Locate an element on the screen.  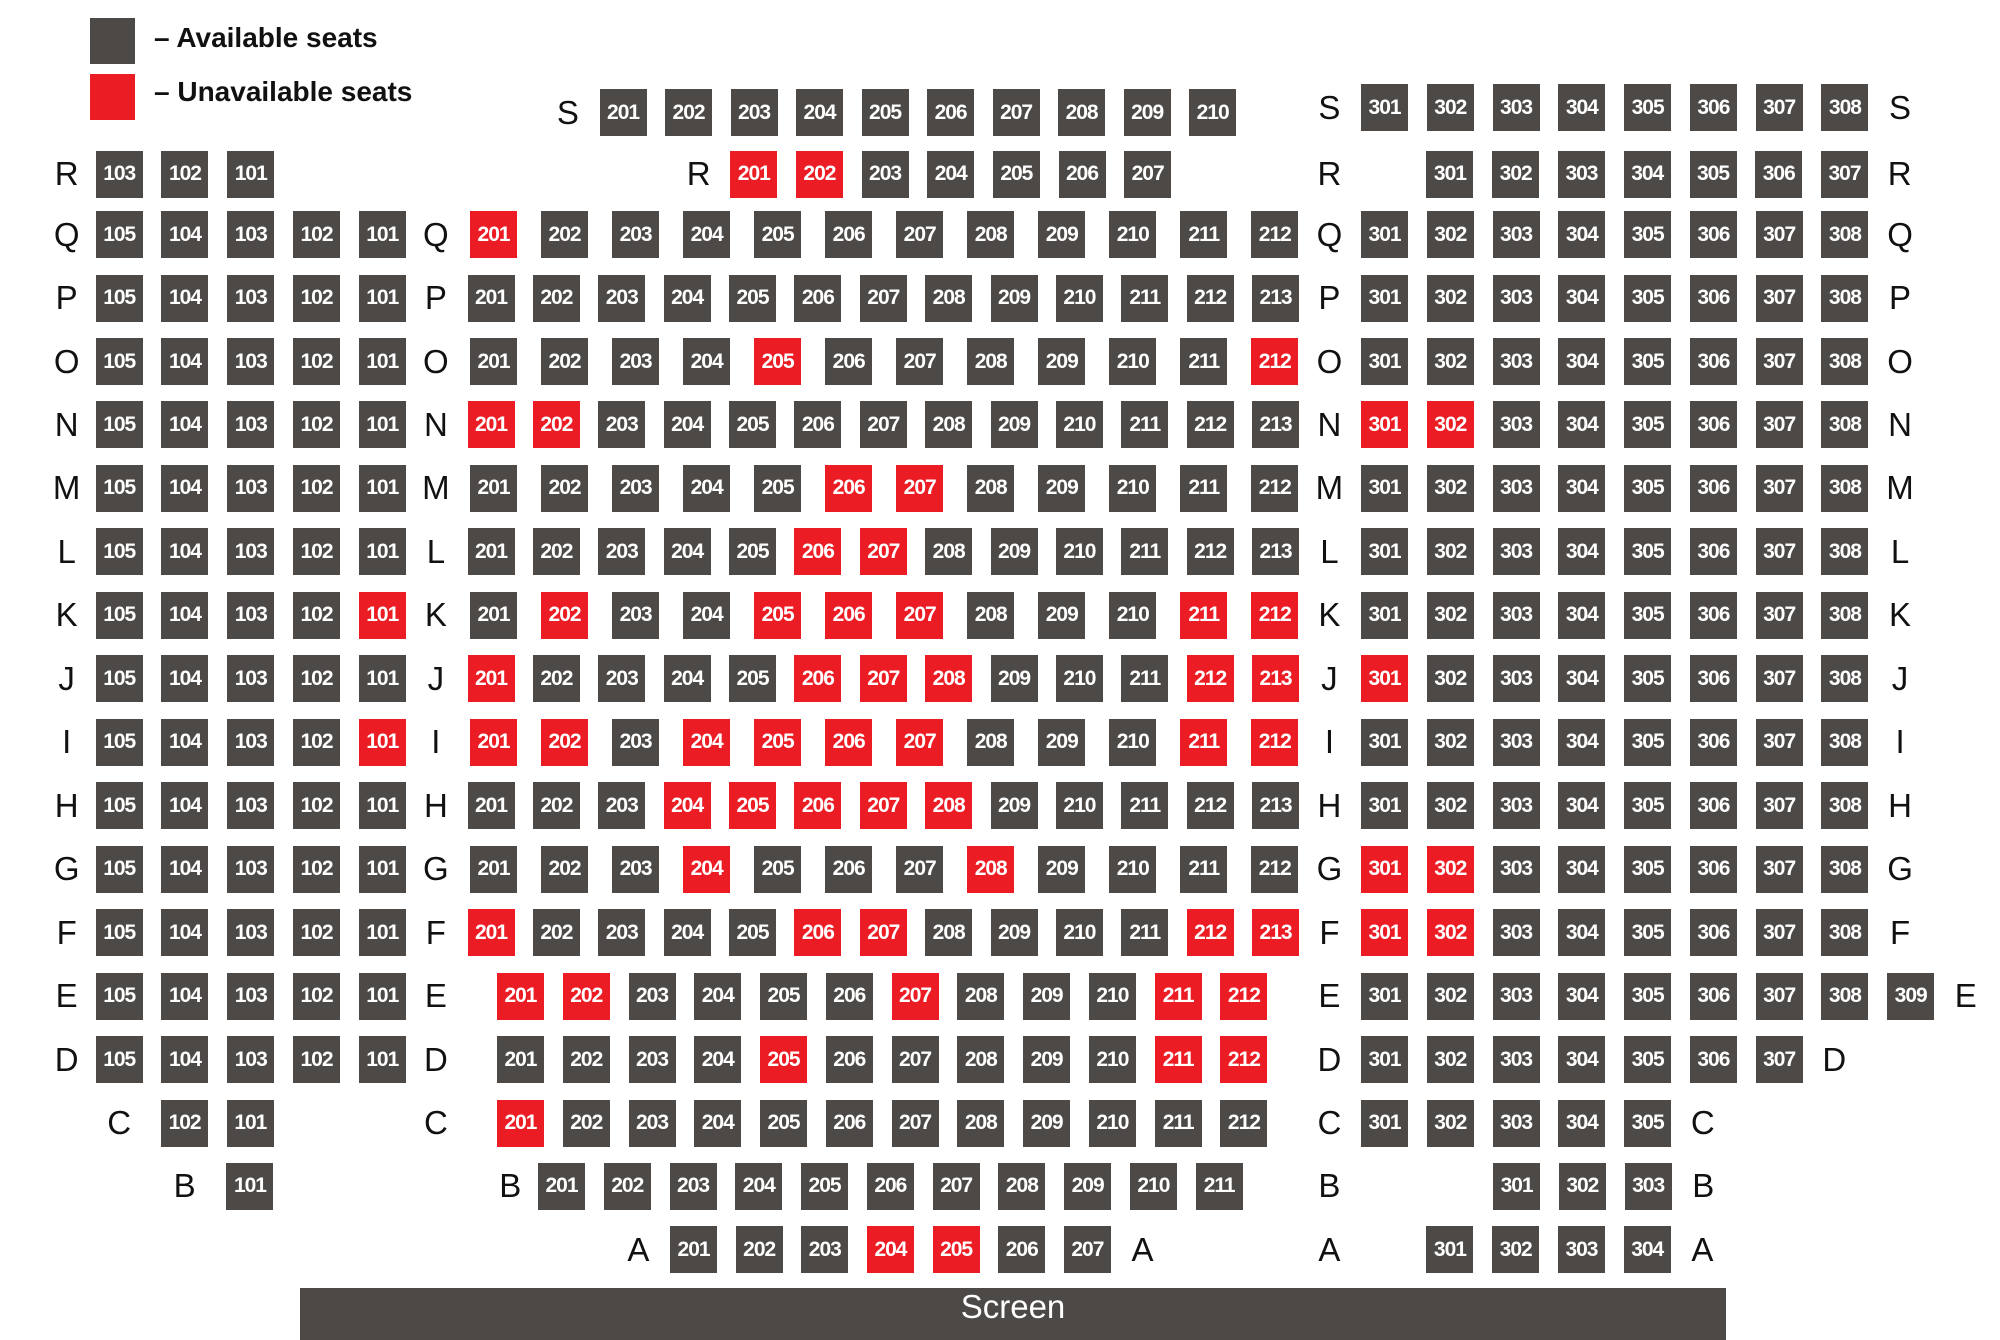
seat-c-211-available: 211 is located at coordinates (1178, 1123).